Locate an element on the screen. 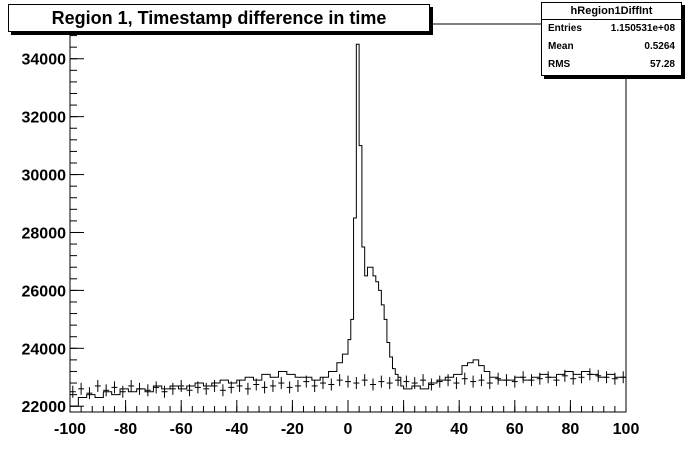 This screenshot has width=696, height=468. x-tick-label: 0 is located at coordinates (348, 429).